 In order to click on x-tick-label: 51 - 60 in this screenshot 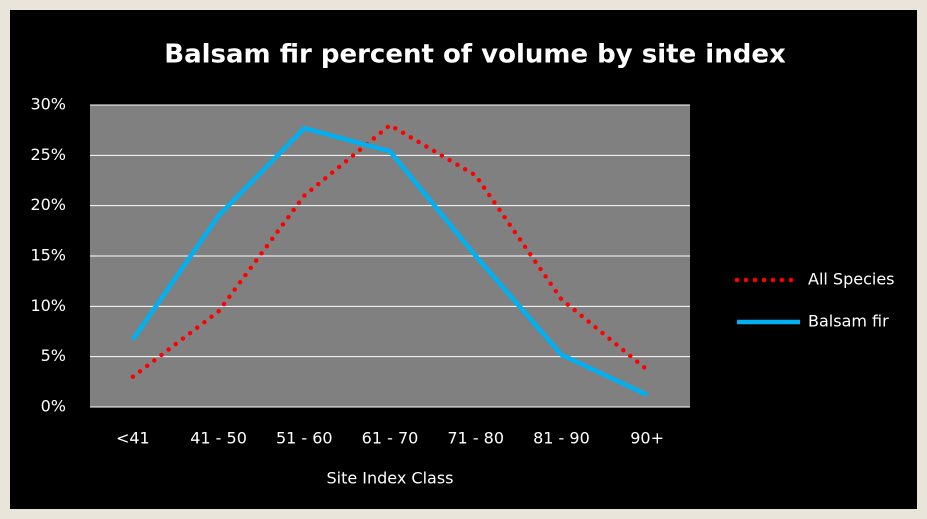, I will do `click(304, 438)`.